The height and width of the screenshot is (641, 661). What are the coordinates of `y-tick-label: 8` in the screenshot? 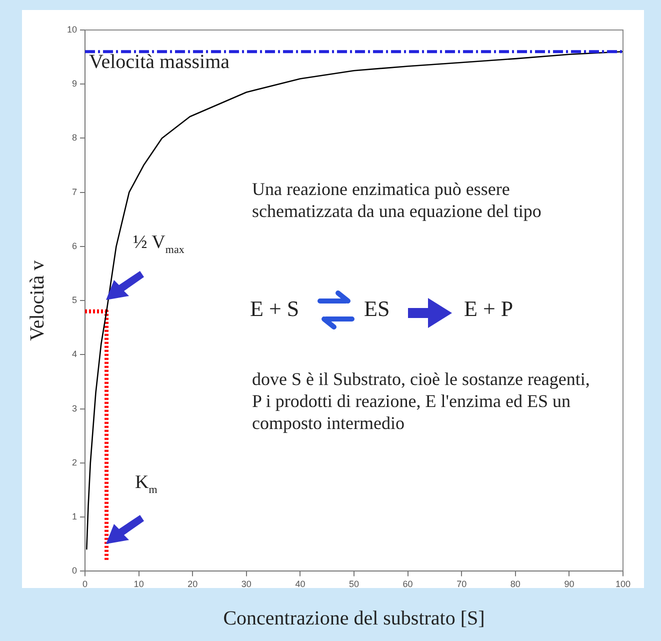 It's located at (75, 137).